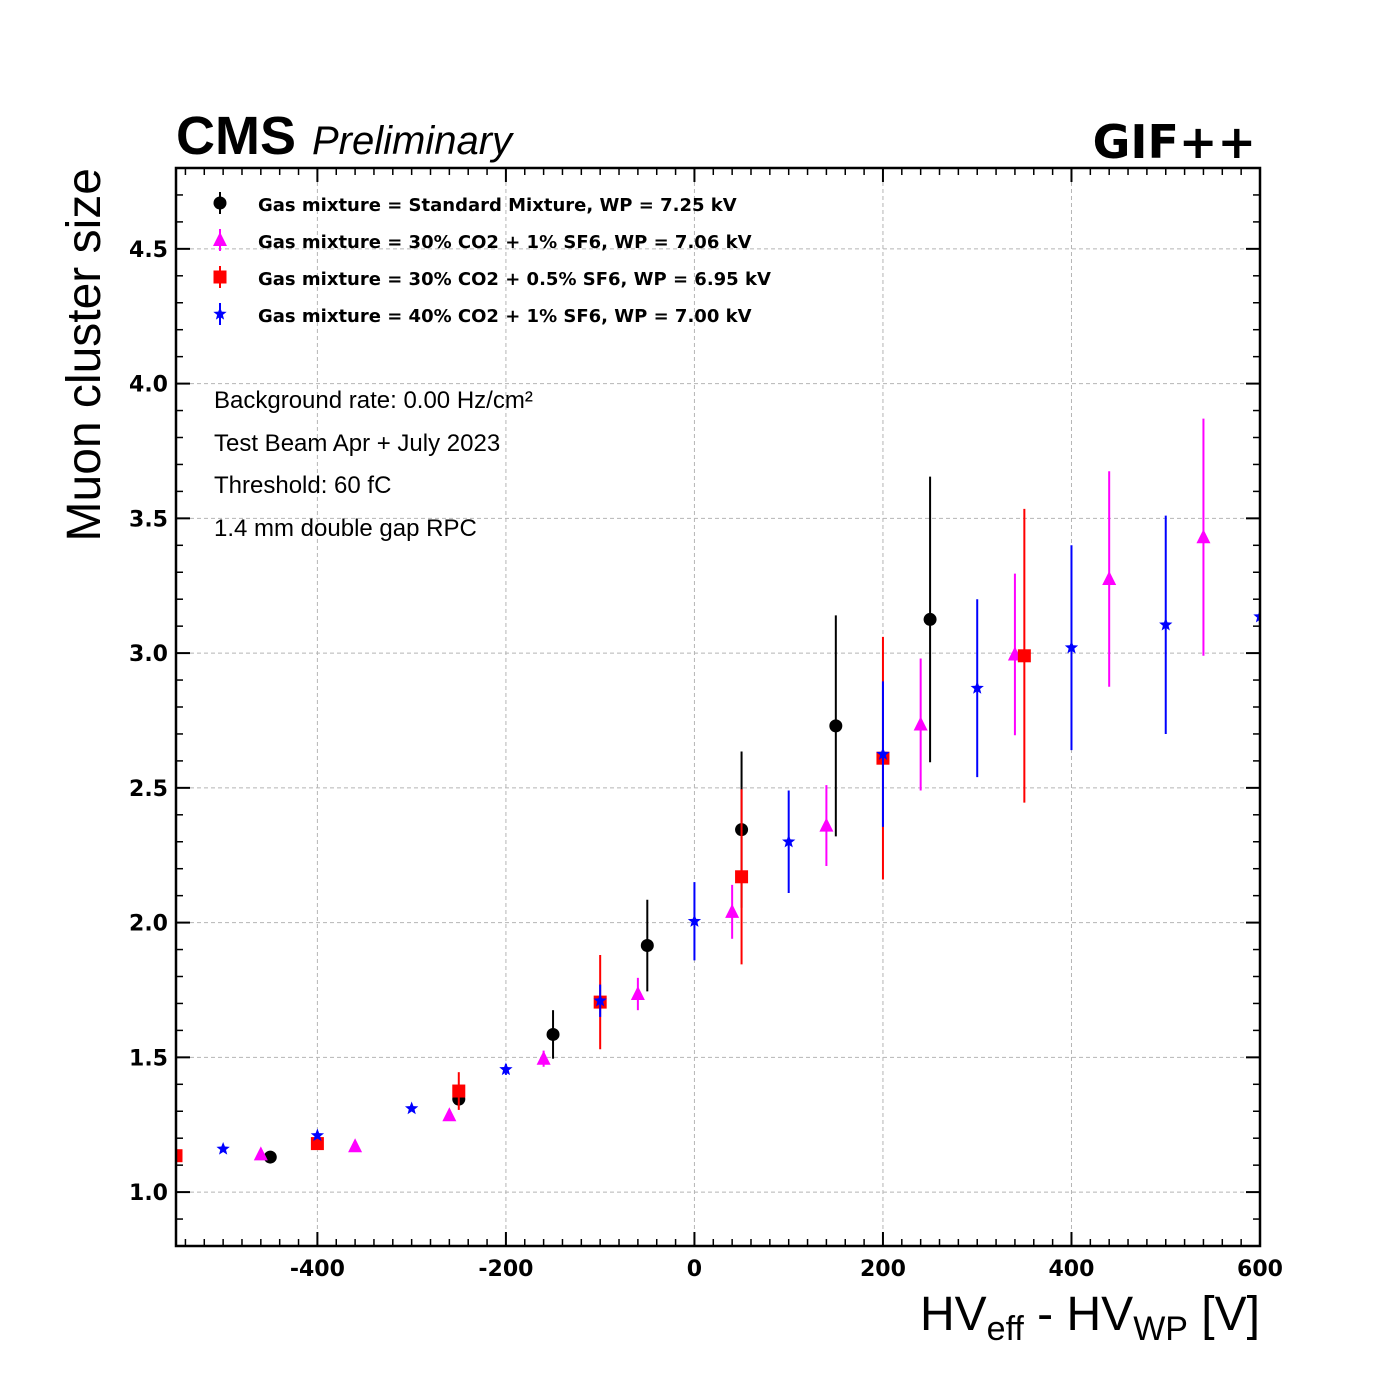 The image size is (1400, 1400). I want to click on x-axis-title-sub-eff: eff, so click(1006, 1329).